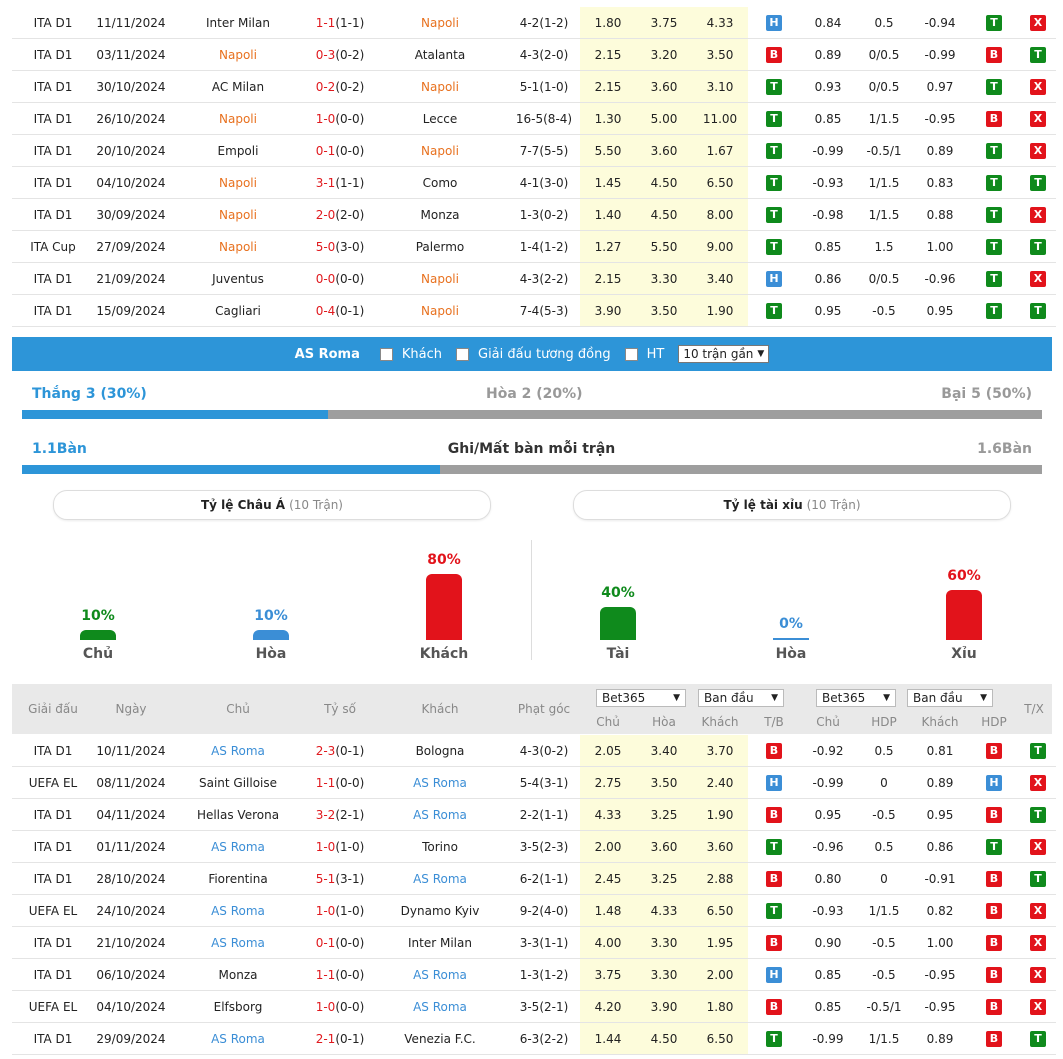  What do you see at coordinates (608, 814) in the screenshot?
I see `odds-home-cell: 4.33` at bounding box center [608, 814].